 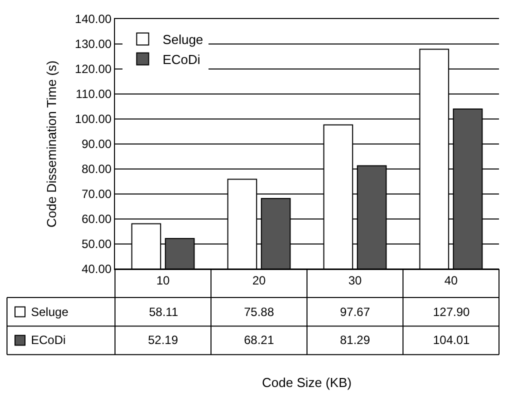 I want to click on data-label: 52.19, so click(x=163, y=340).